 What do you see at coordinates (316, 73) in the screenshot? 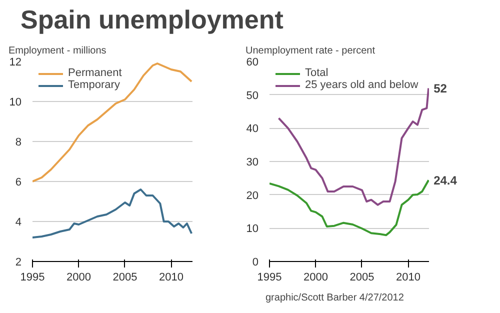
I see `legend-label: Total` at bounding box center [316, 73].